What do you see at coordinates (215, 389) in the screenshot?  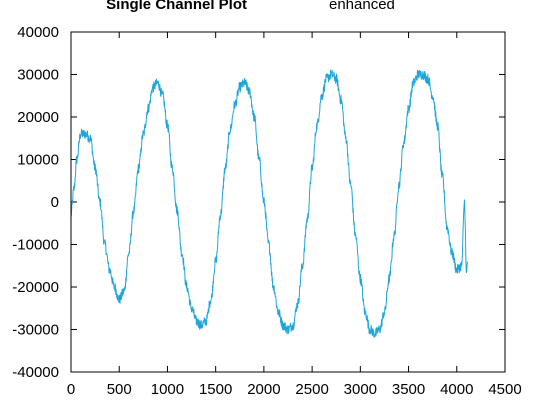 I see `x-tick-label: 1500` at bounding box center [215, 389].